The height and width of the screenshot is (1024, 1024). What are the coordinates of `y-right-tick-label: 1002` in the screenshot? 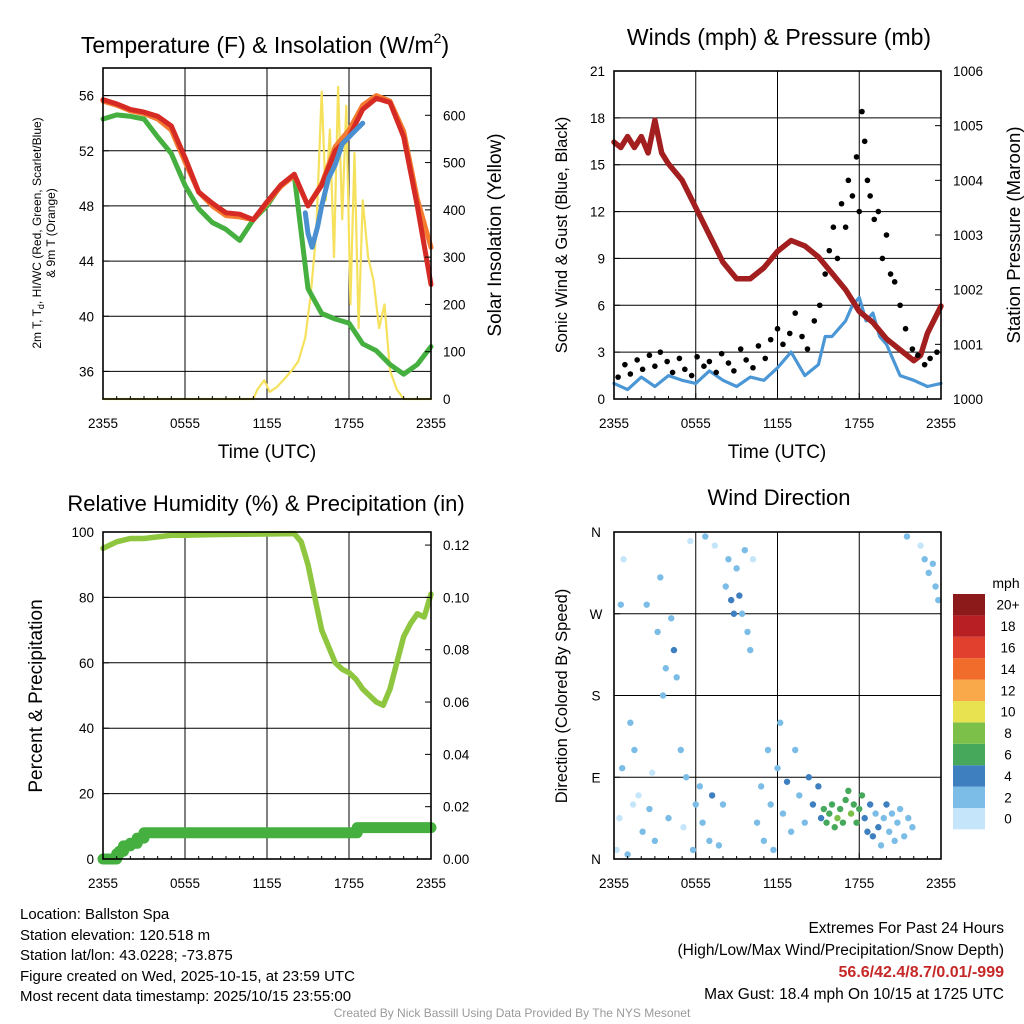 It's located at (968, 290).